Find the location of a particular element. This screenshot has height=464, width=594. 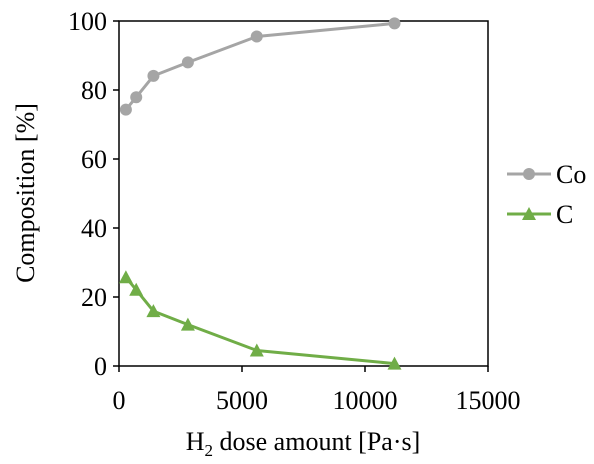

x-axis-label-rest: dose amount [Pa·s] is located at coordinates (316, 441).